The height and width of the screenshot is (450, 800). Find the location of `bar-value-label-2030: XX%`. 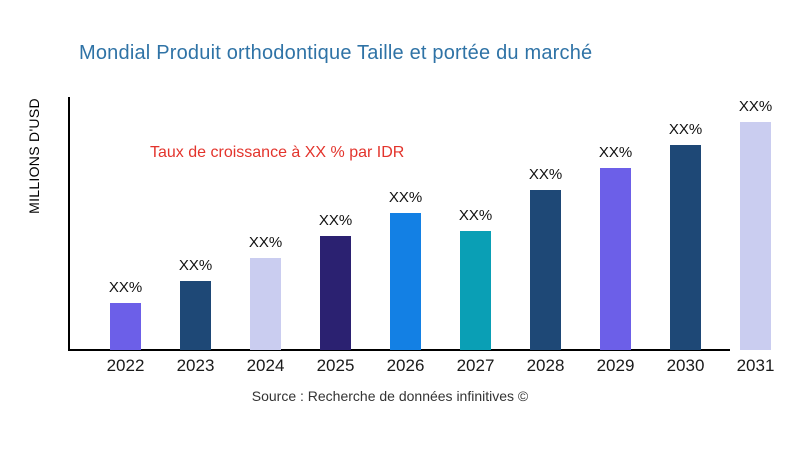

bar-value-label-2030: XX% is located at coordinates (685, 129).